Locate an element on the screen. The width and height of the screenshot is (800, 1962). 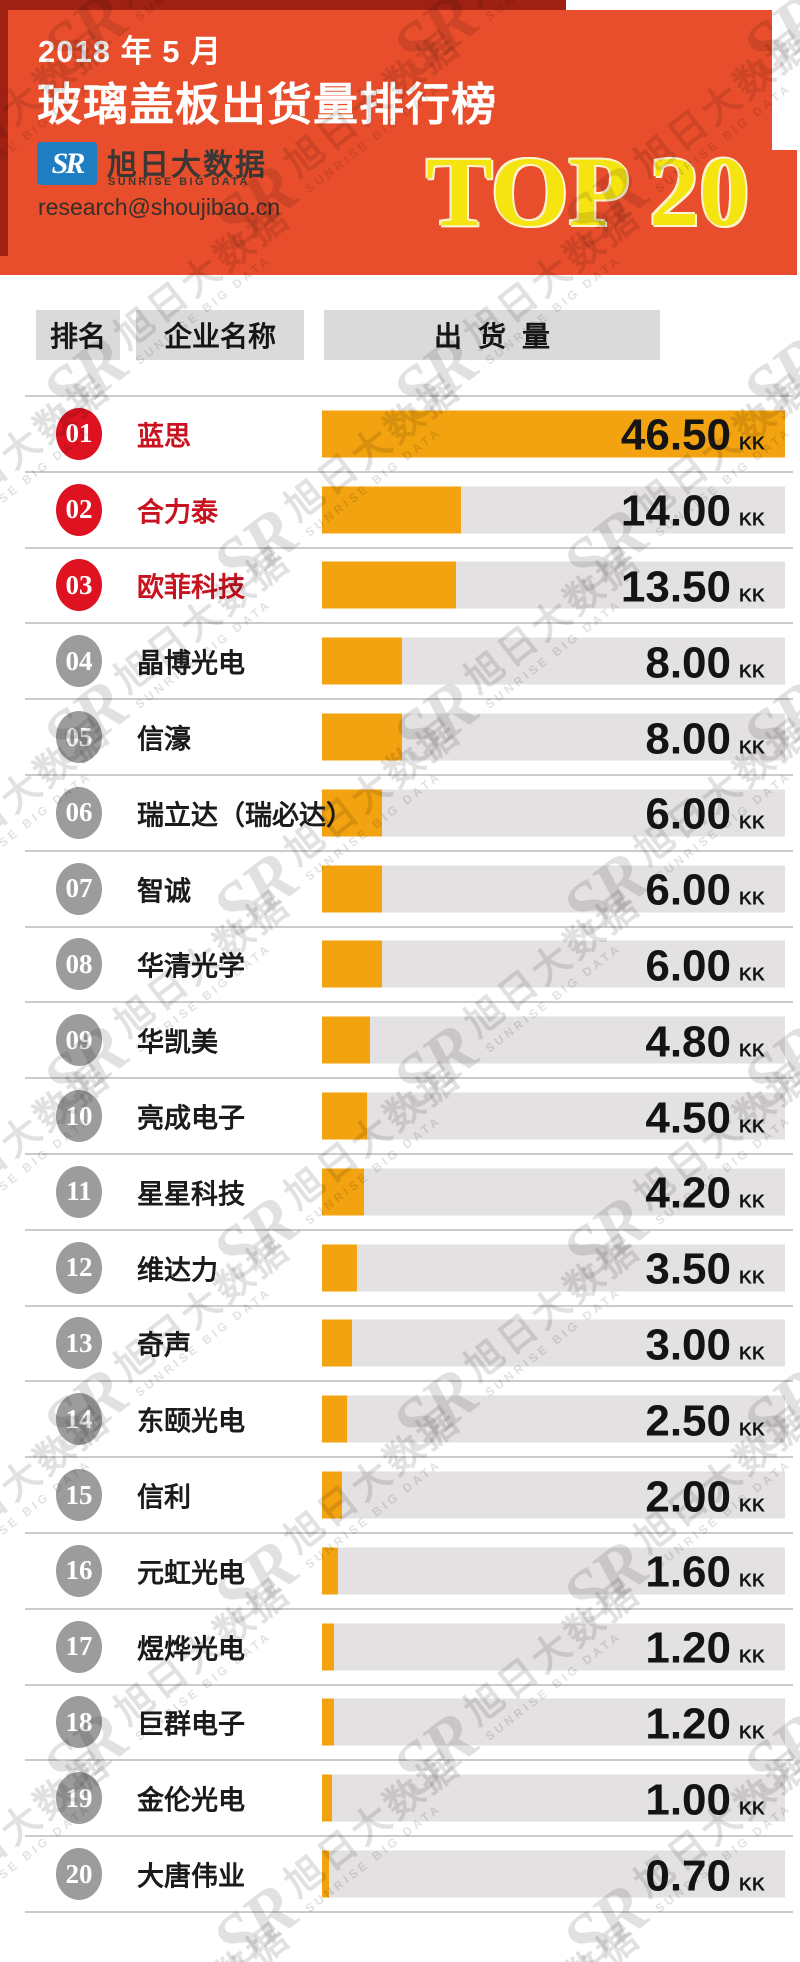
table-row: 09 华凯美 4.80 KK is located at coordinates (409, 1041).